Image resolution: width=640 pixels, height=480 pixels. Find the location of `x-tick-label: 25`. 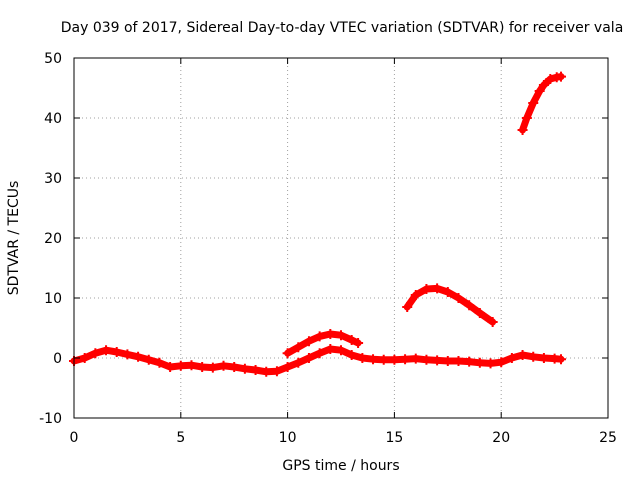

x-tick-label: 25 is located at coordinates (608, 438).